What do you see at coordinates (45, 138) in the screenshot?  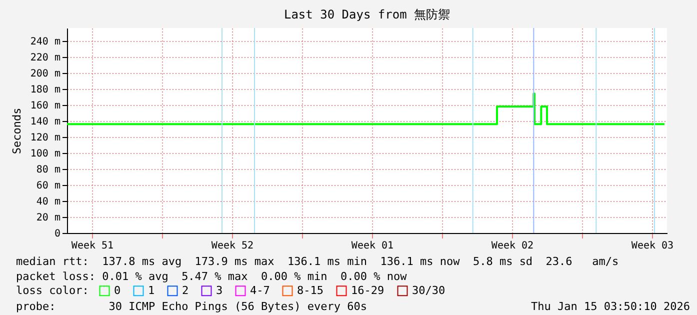 I see `y-tick-label: 120 m` at bounding box center [45, 138].